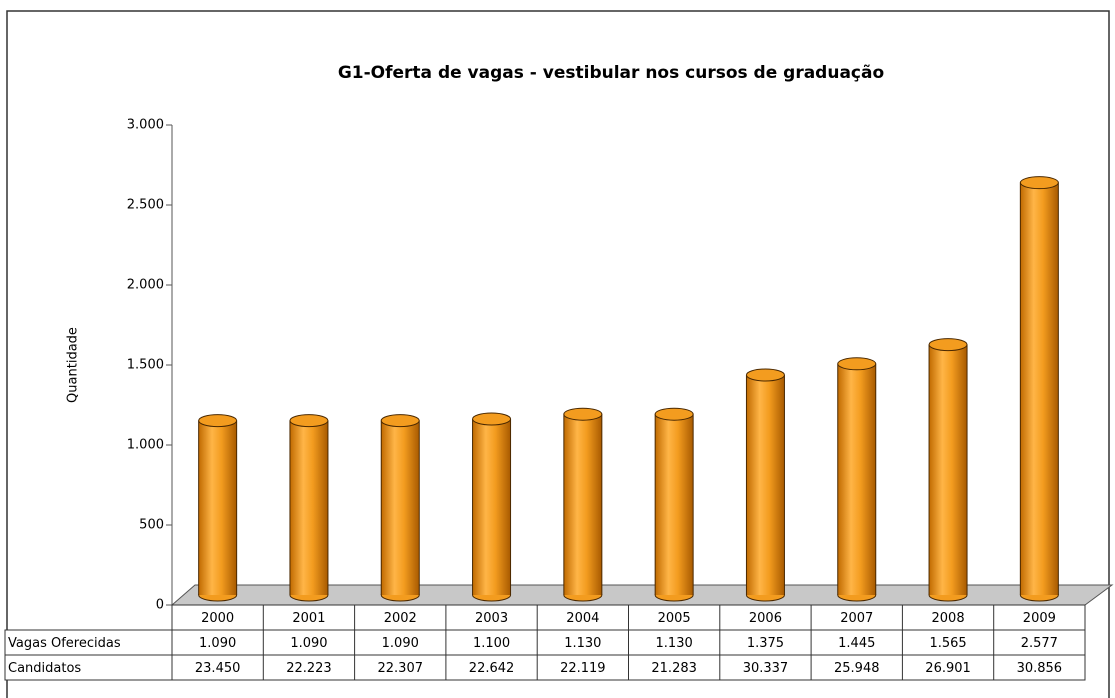 This screenshot has width=1115, height=698. What do you see at coordinates (491, 618) in the screenshot?
I see `x-tick-label: 2003` at bounding box center [491, 618].